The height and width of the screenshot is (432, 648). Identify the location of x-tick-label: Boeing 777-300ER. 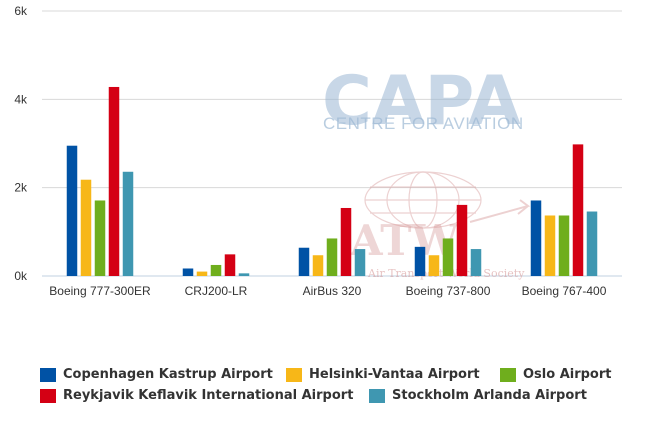
(100, 291).